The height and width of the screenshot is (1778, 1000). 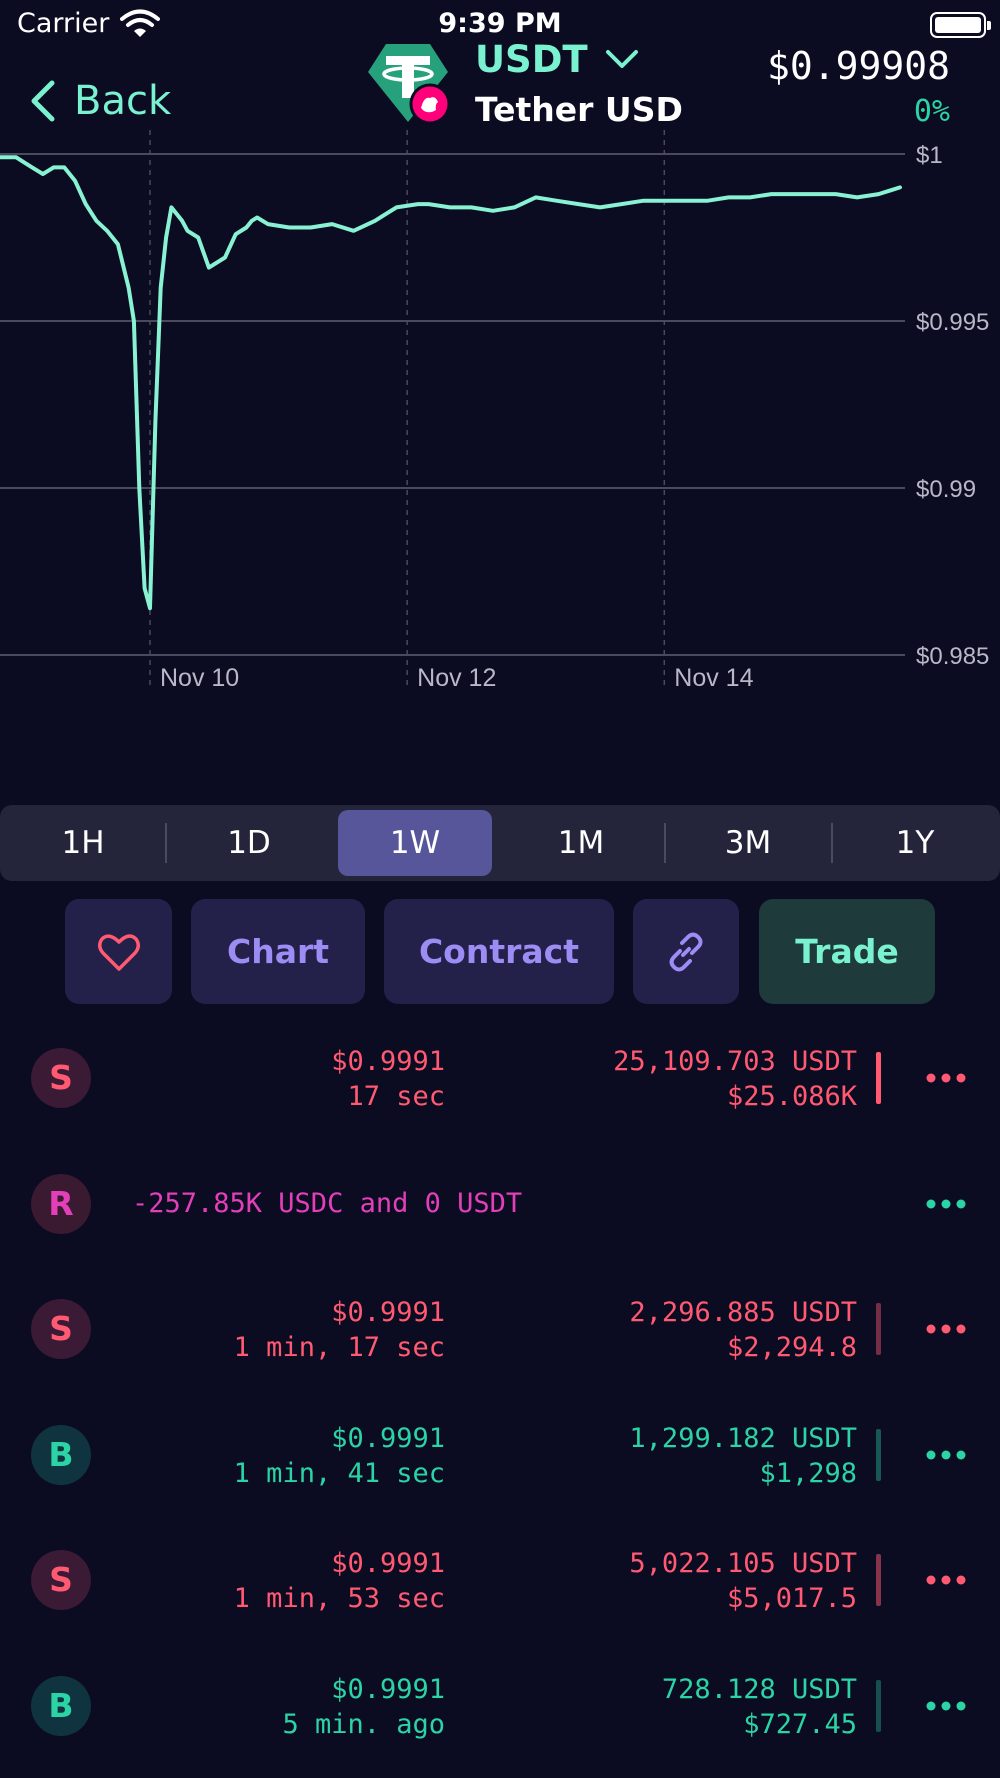 I want to click on current-price: $0.99908, so click(x=858, y=66).